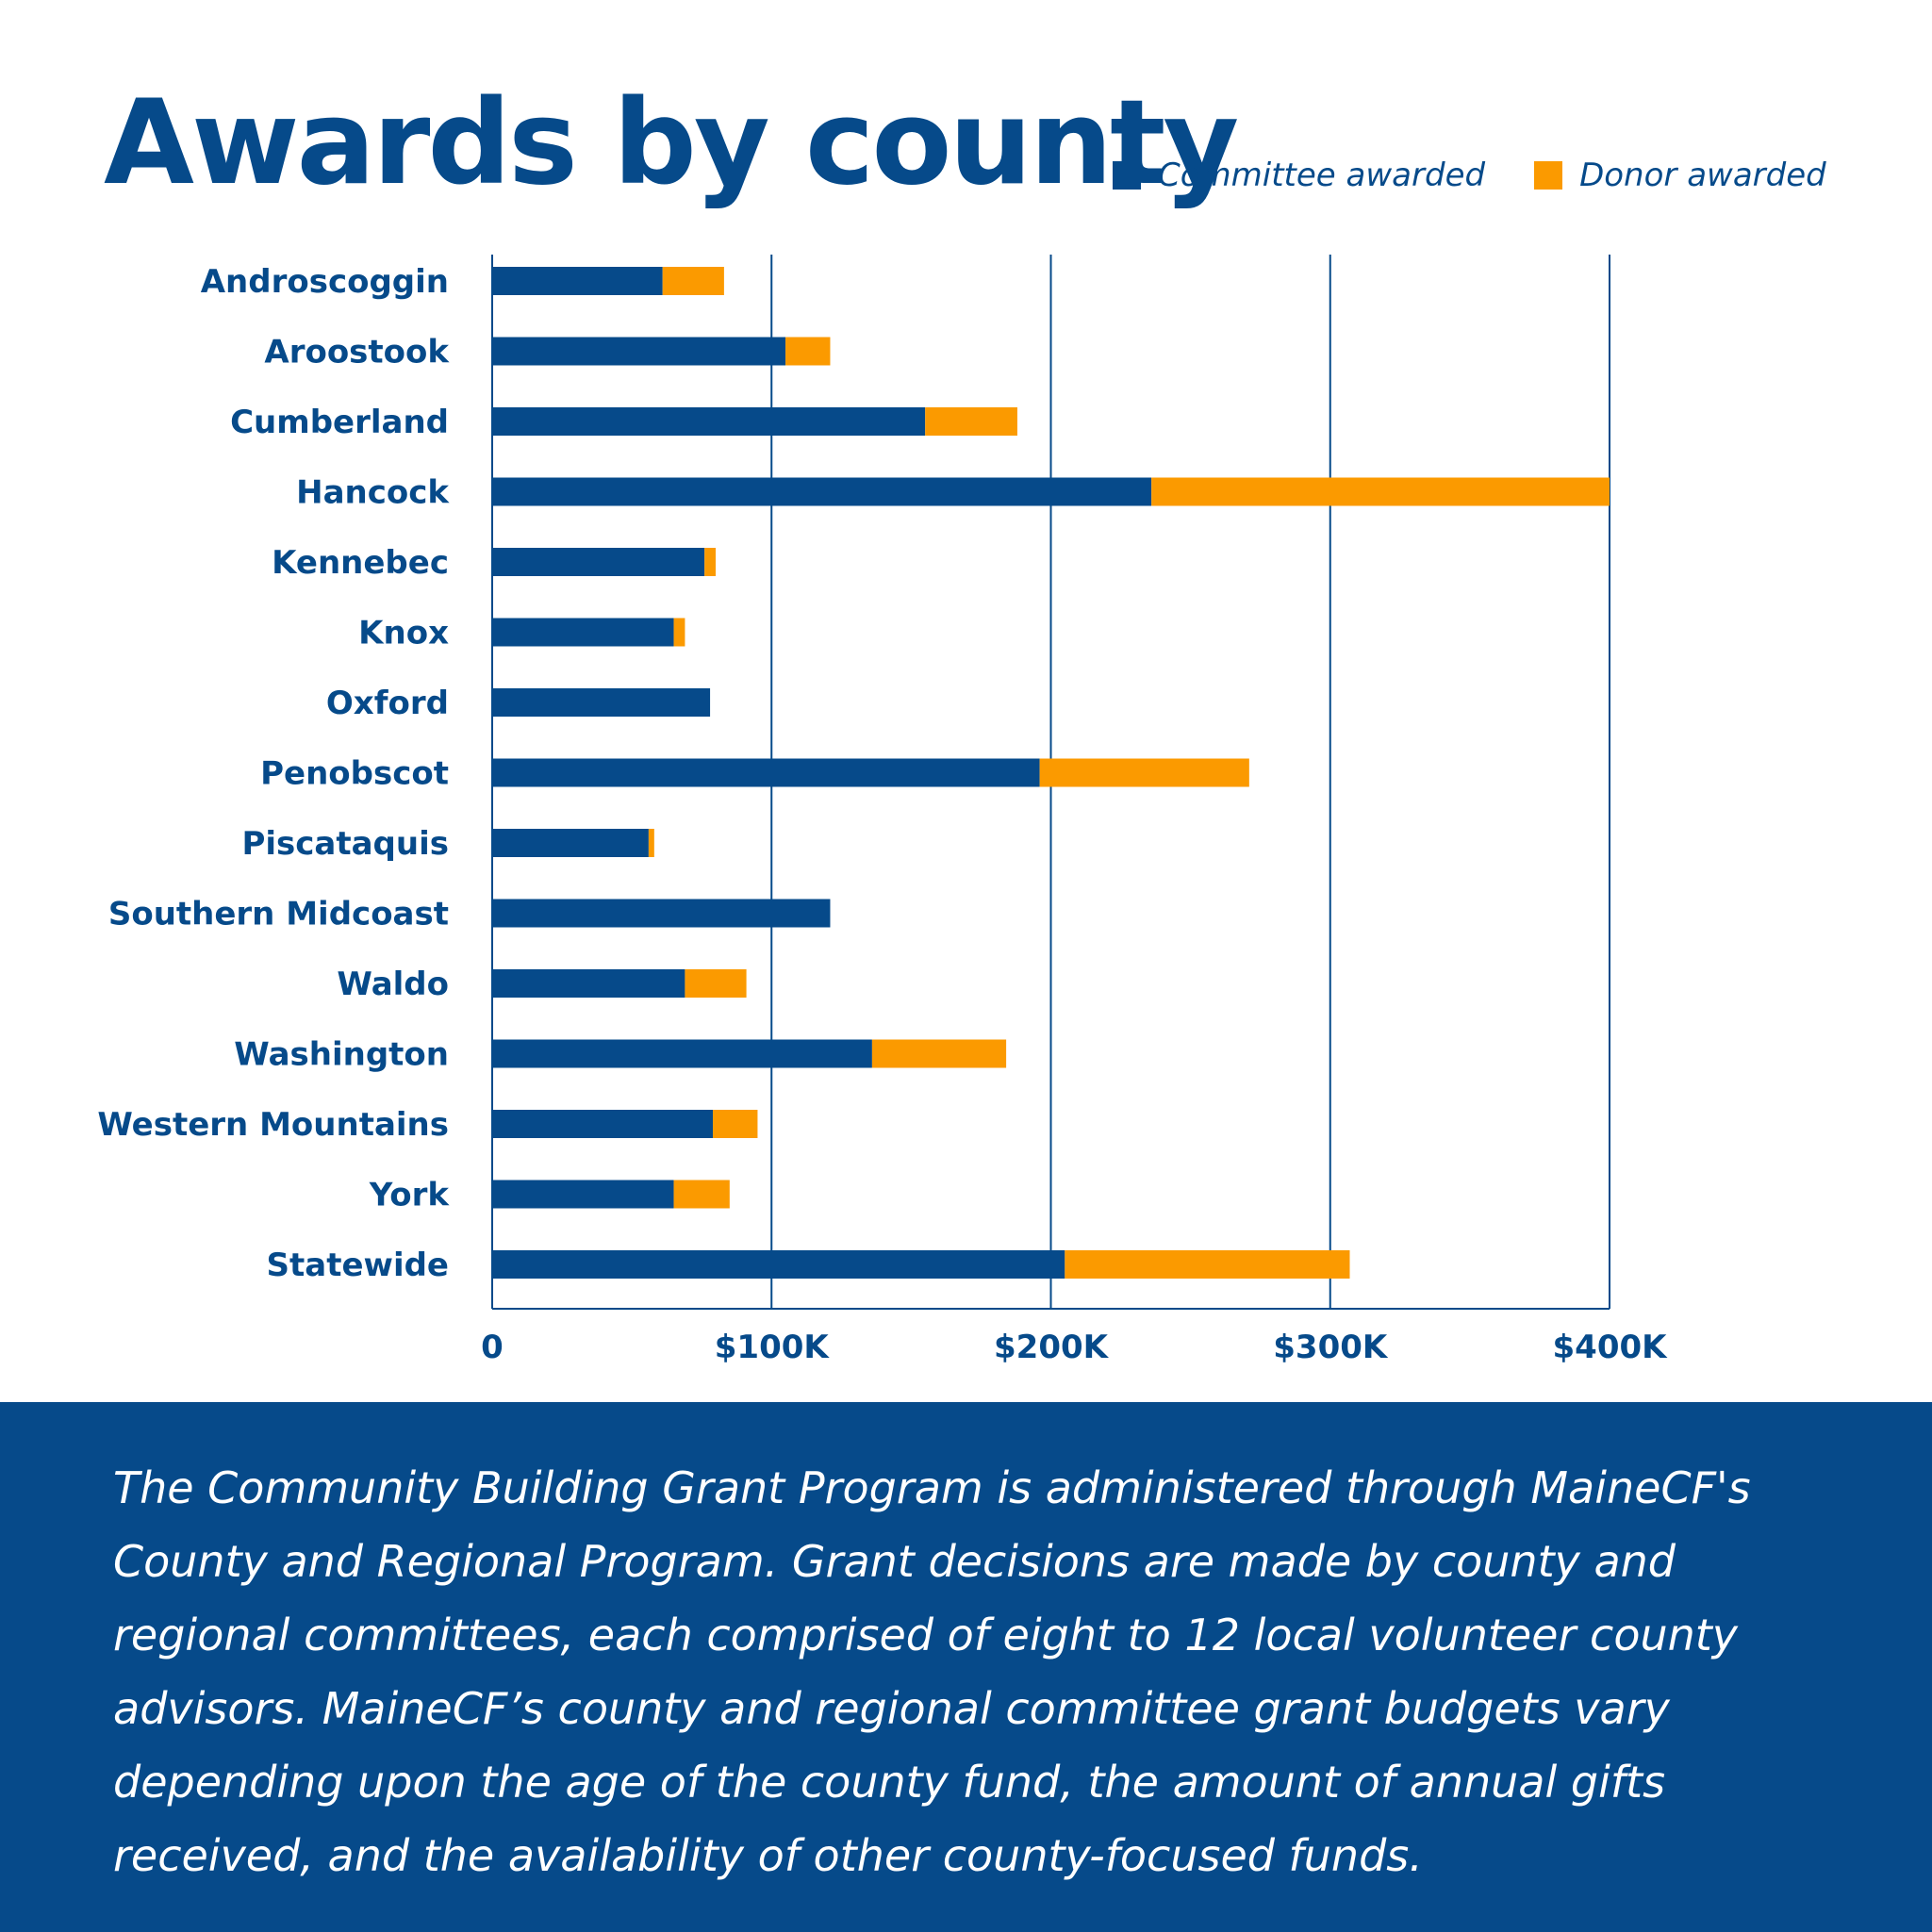 This screenshot has height=1932, width=1932. I want to click on category-label: Piscataquis, so click(345, 844).